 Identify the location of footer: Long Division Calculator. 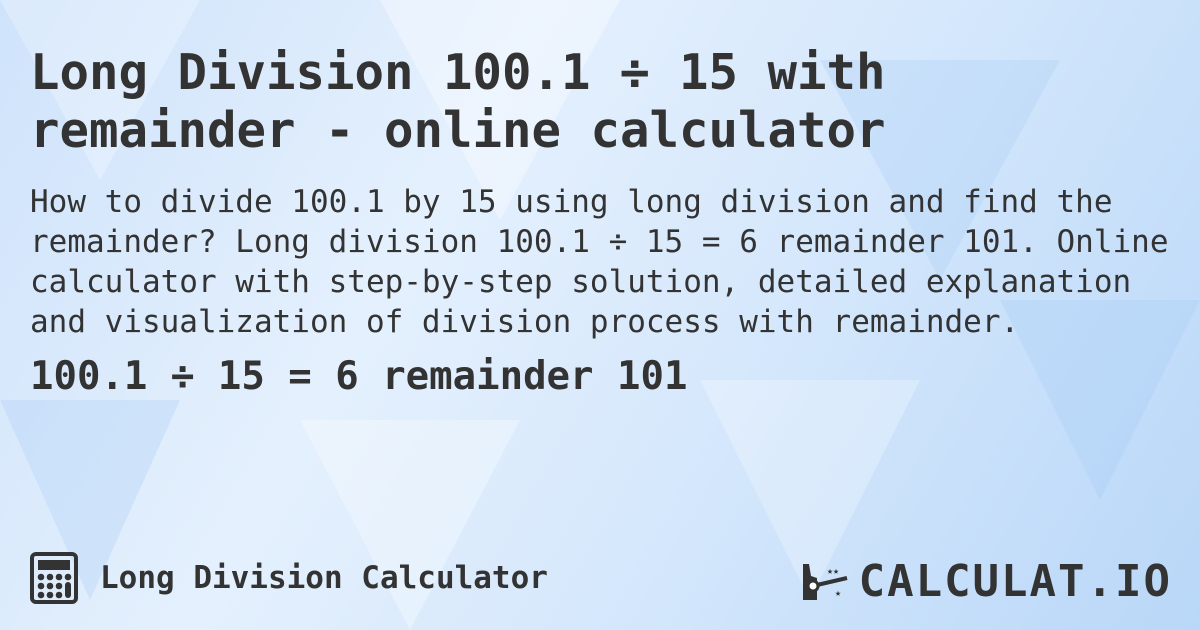
(289, 578).